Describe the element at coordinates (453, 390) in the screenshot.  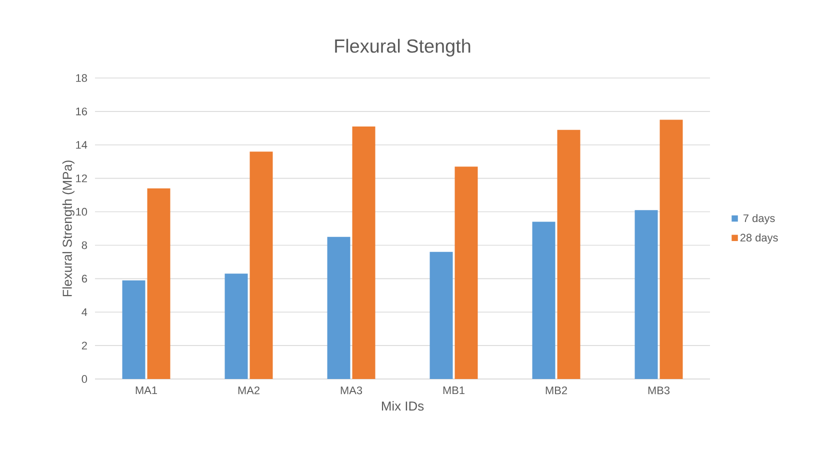
I see `x-tick-label: MB1` at that location.